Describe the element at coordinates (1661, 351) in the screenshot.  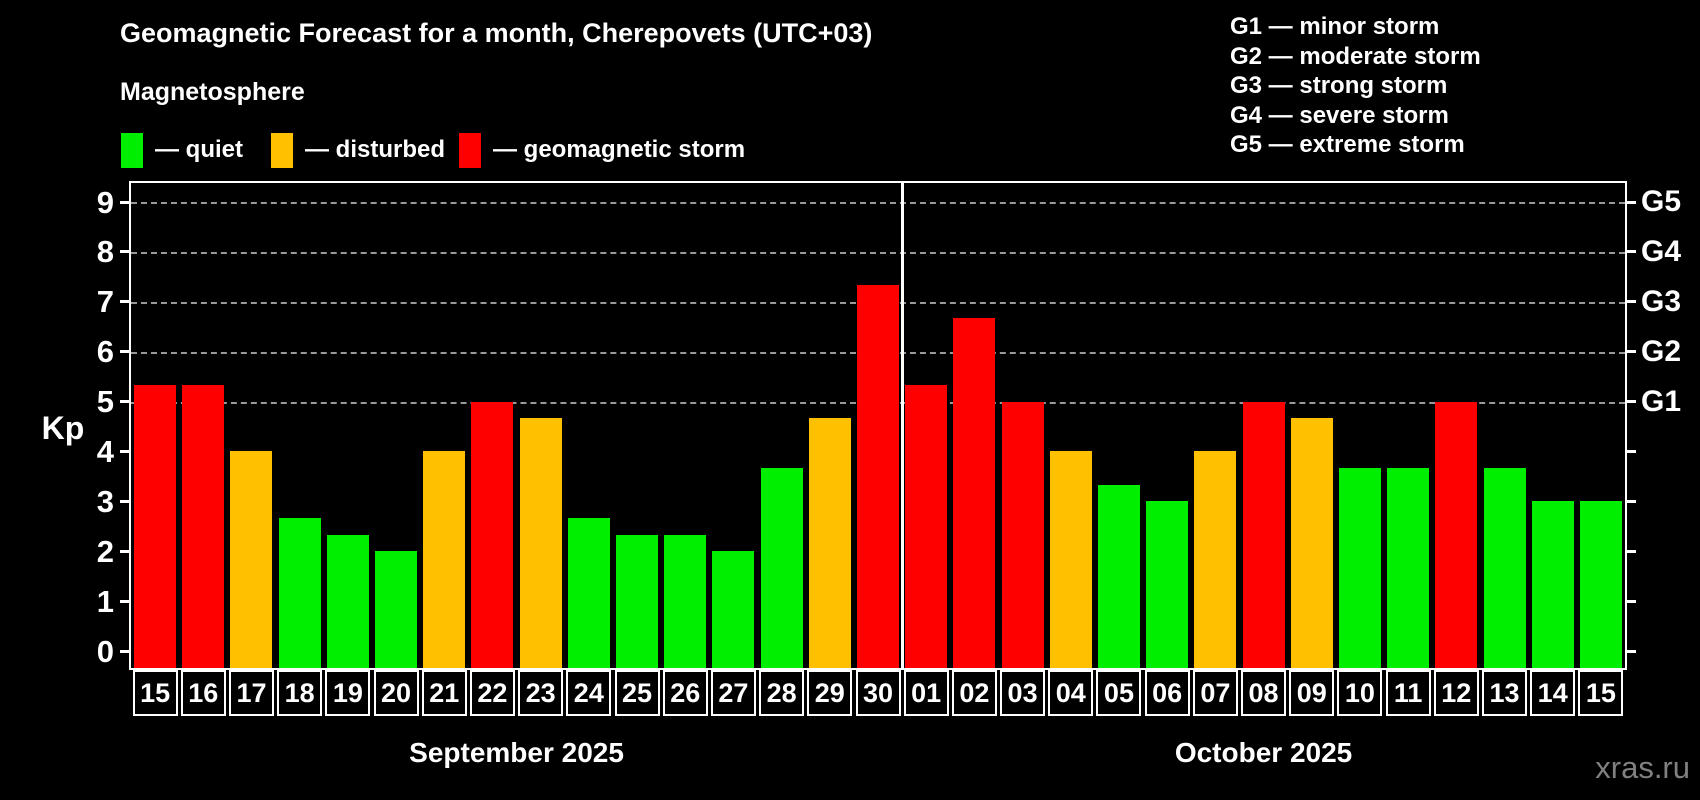
I see `right-axis-label-g2: G2` at that location.